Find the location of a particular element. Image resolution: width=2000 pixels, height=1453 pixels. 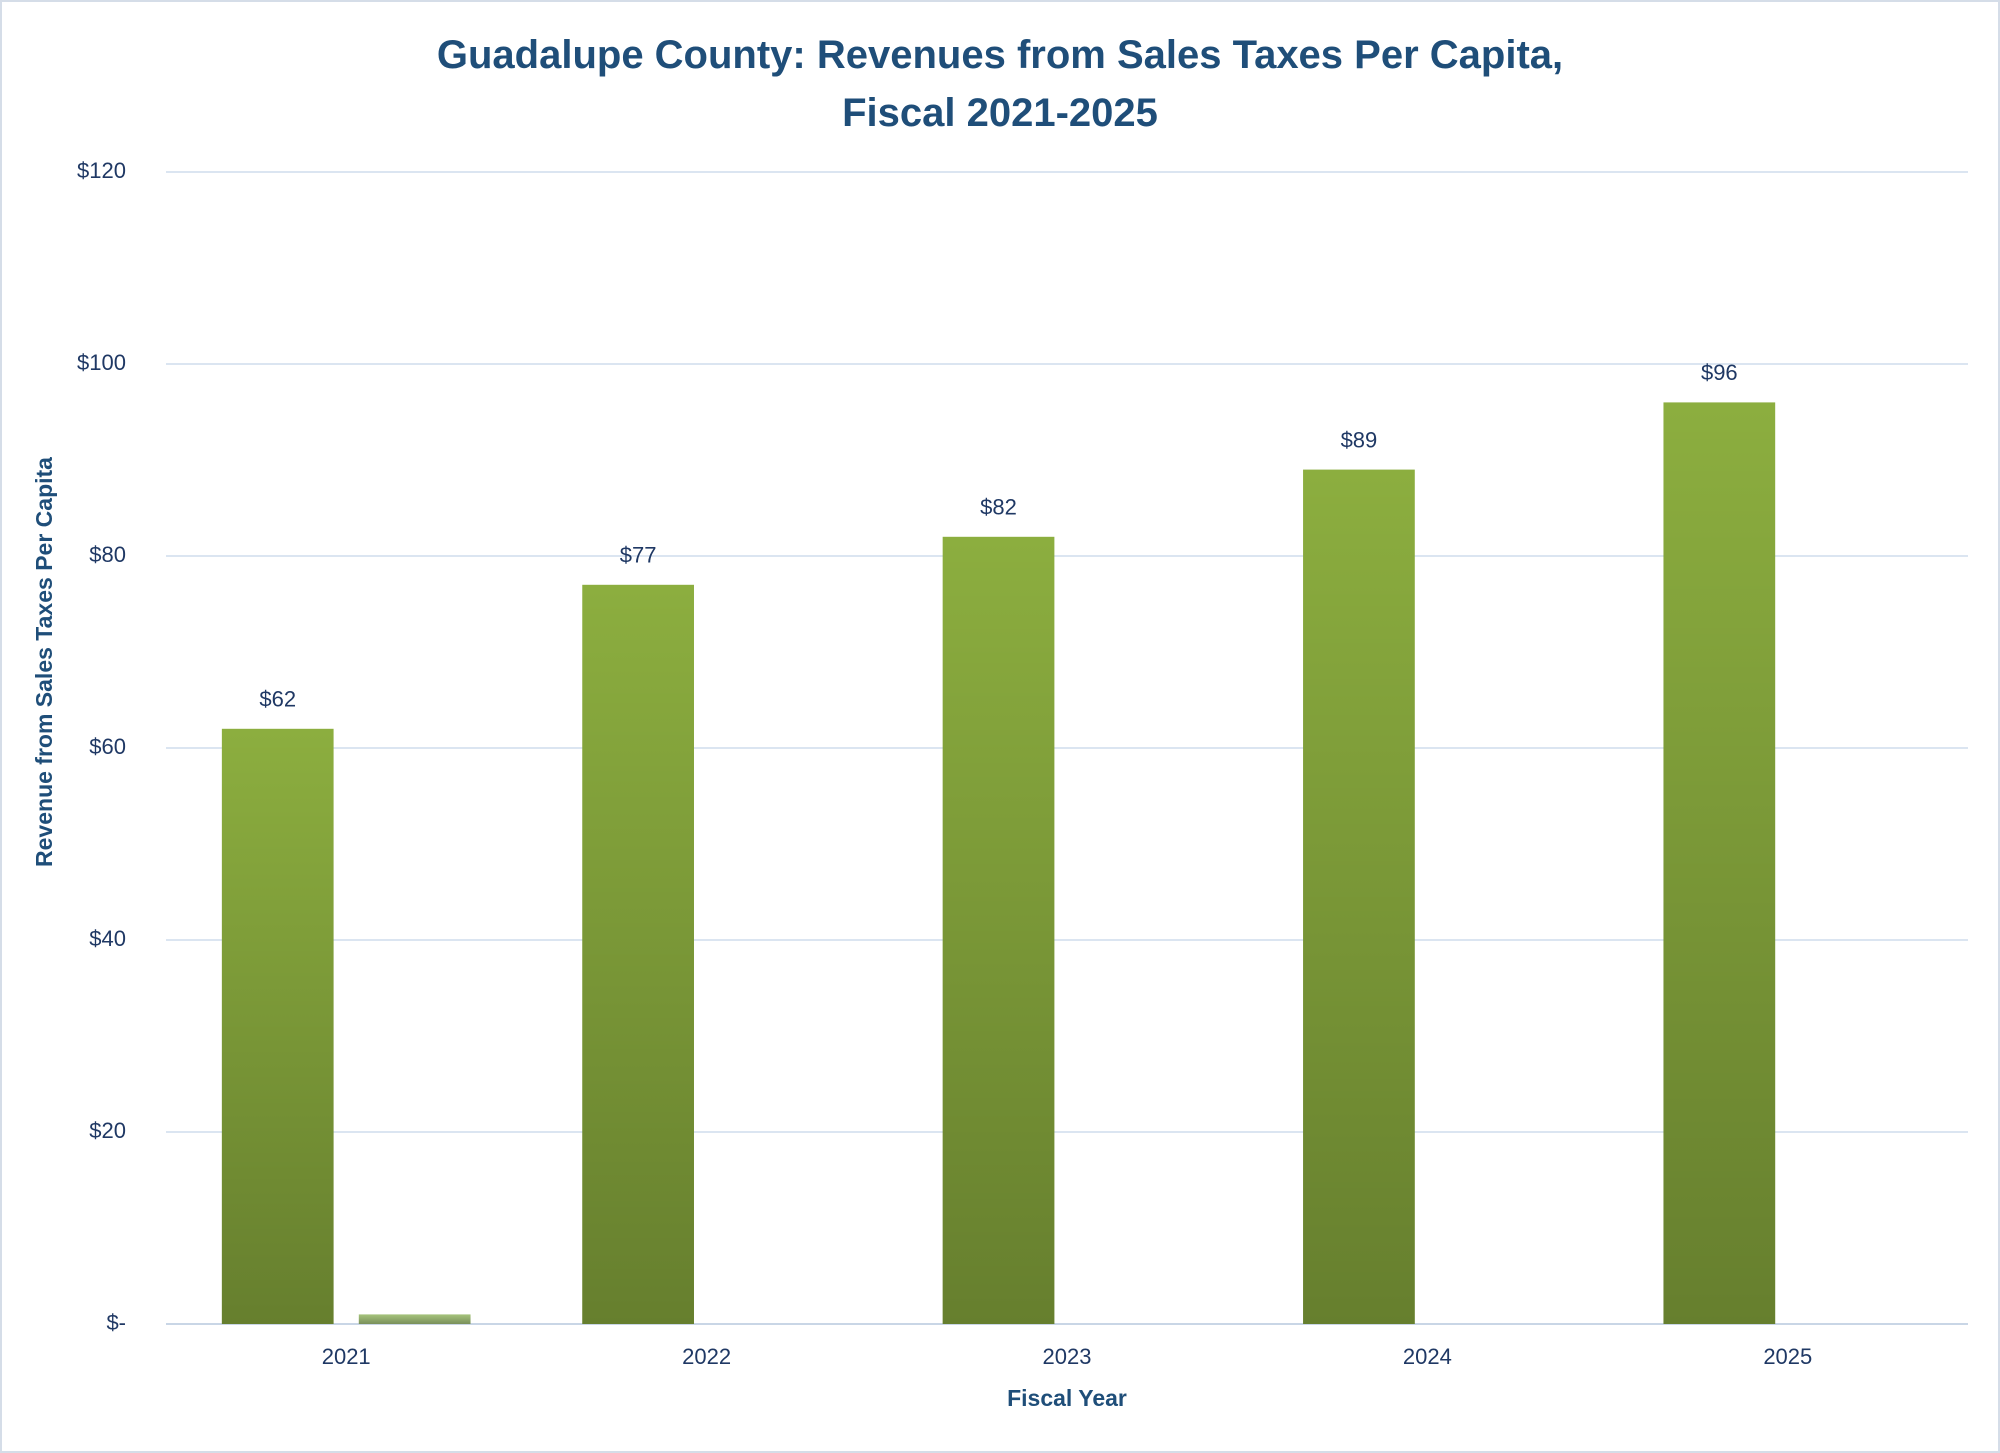

value-label: $89 is located at coordinates (1359, 439).